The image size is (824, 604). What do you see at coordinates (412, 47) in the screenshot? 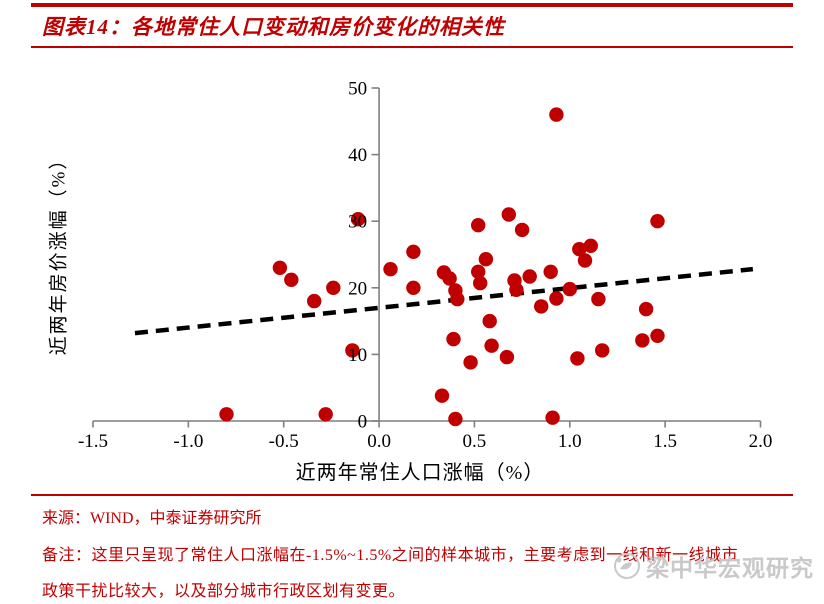
I see `header-rule-bottom` at bounding box center [412, 47].